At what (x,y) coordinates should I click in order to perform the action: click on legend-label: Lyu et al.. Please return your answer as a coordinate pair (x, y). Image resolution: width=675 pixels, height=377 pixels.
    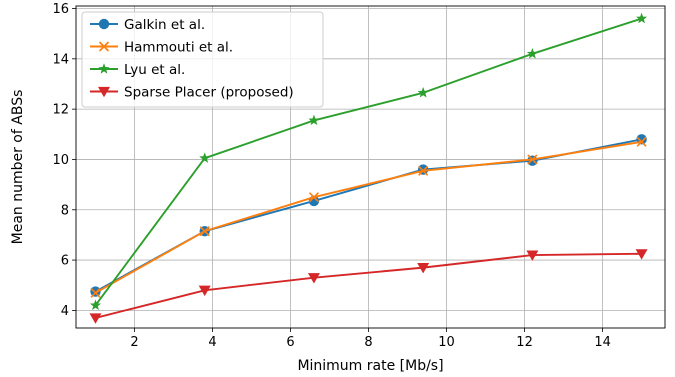
    Looking at the image, I should click on (154, 70).